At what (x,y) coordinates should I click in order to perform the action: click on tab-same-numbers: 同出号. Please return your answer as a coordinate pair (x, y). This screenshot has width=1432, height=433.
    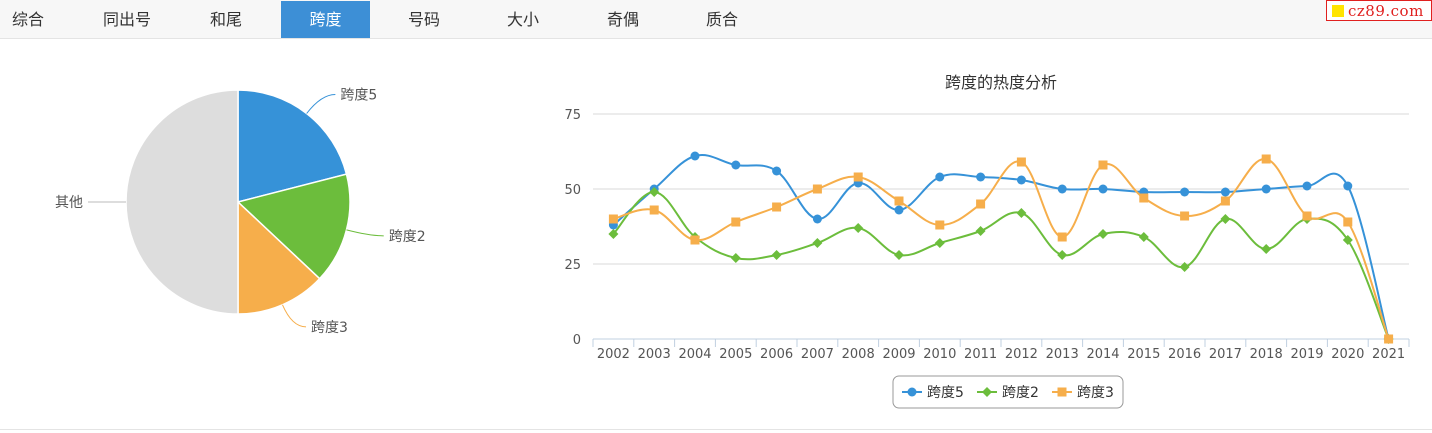
    Looking at the image, I should click on (126, 19).